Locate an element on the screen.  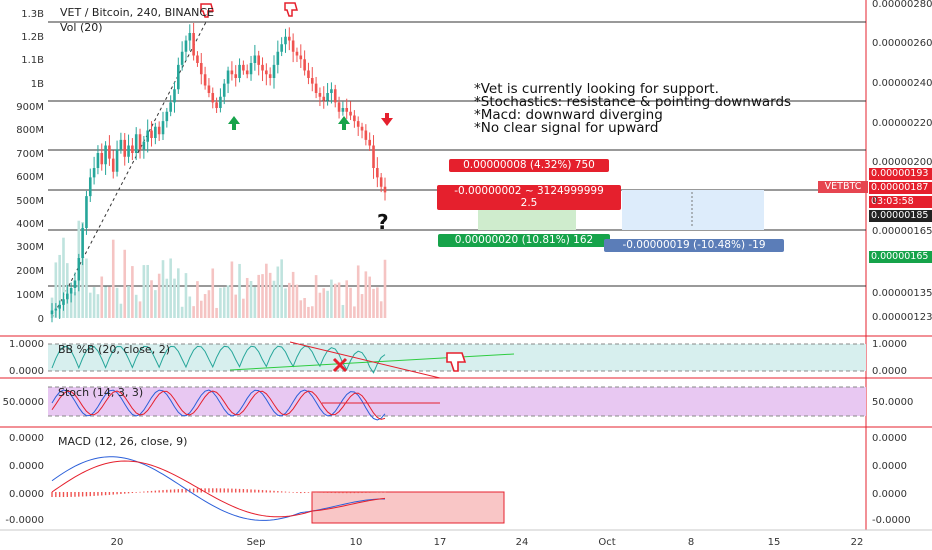
target-box-top: 0.00000008 (4.32%) 750 is located at coordinates (529, 165).